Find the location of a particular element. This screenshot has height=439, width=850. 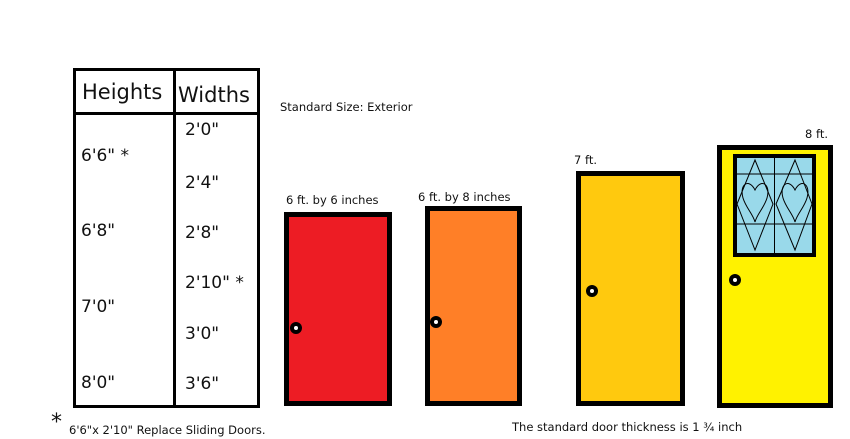

heart-window-icon is located at coordinates (774, 205).